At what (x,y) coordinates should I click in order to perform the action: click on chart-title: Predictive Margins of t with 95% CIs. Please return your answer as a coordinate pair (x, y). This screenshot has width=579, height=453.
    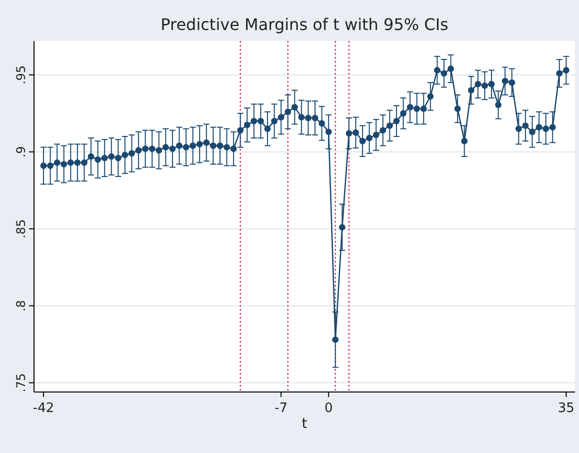
    Looking at the image, I should click on (304, 24).